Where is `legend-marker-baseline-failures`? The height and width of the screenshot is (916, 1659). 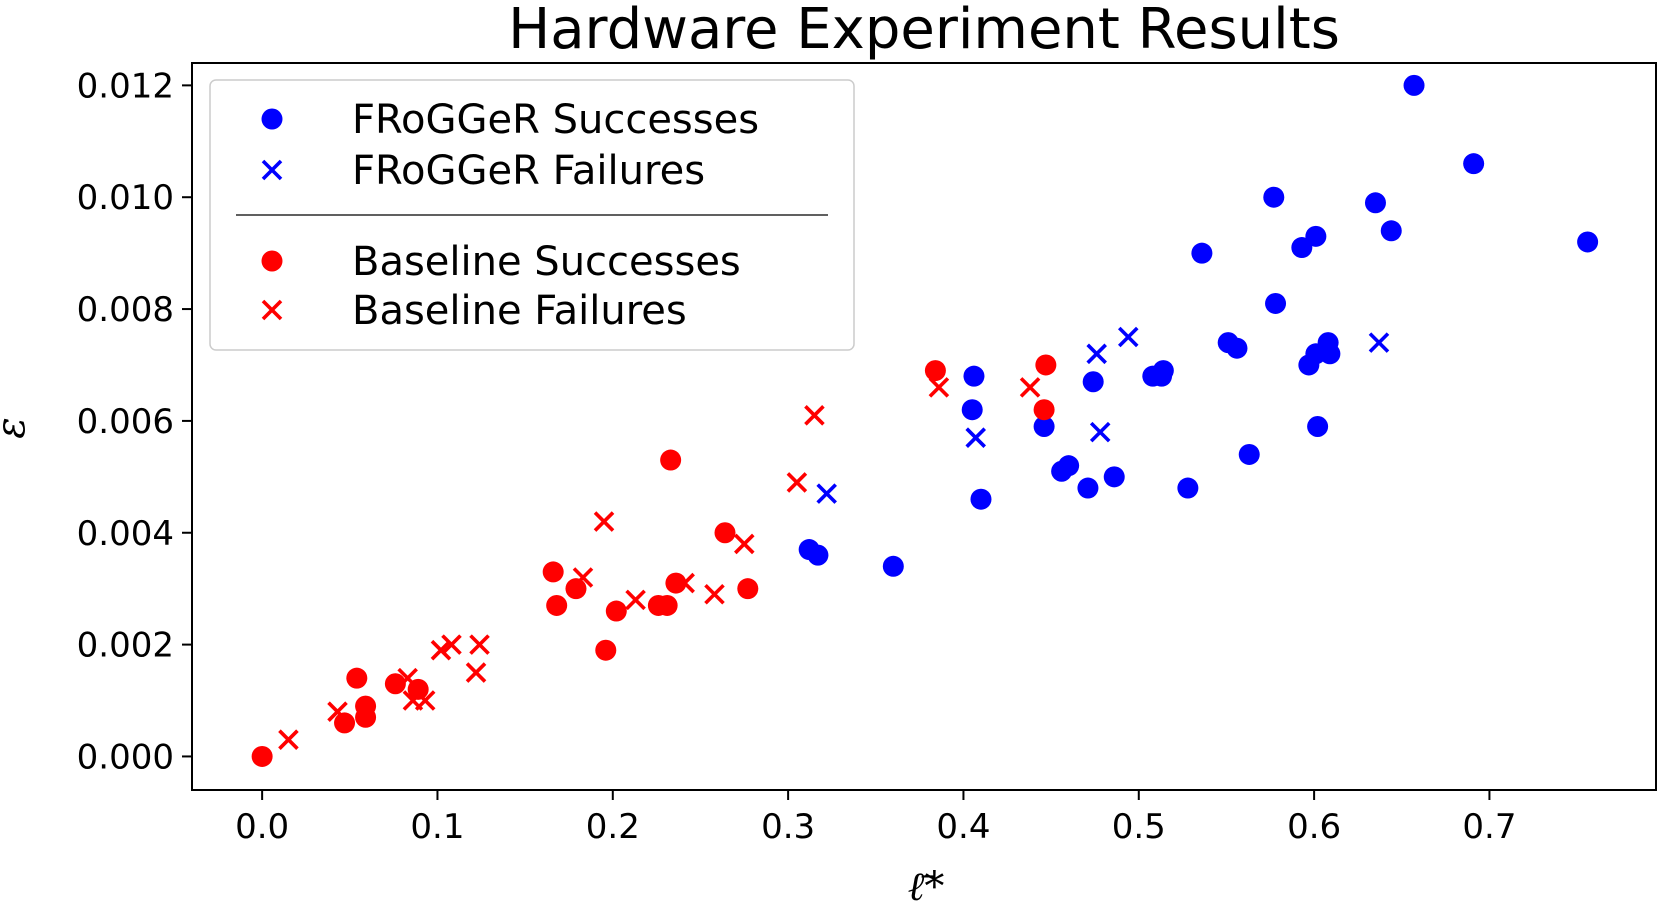
legend-marker-baseline-failures is located at coordinates (272, 310).